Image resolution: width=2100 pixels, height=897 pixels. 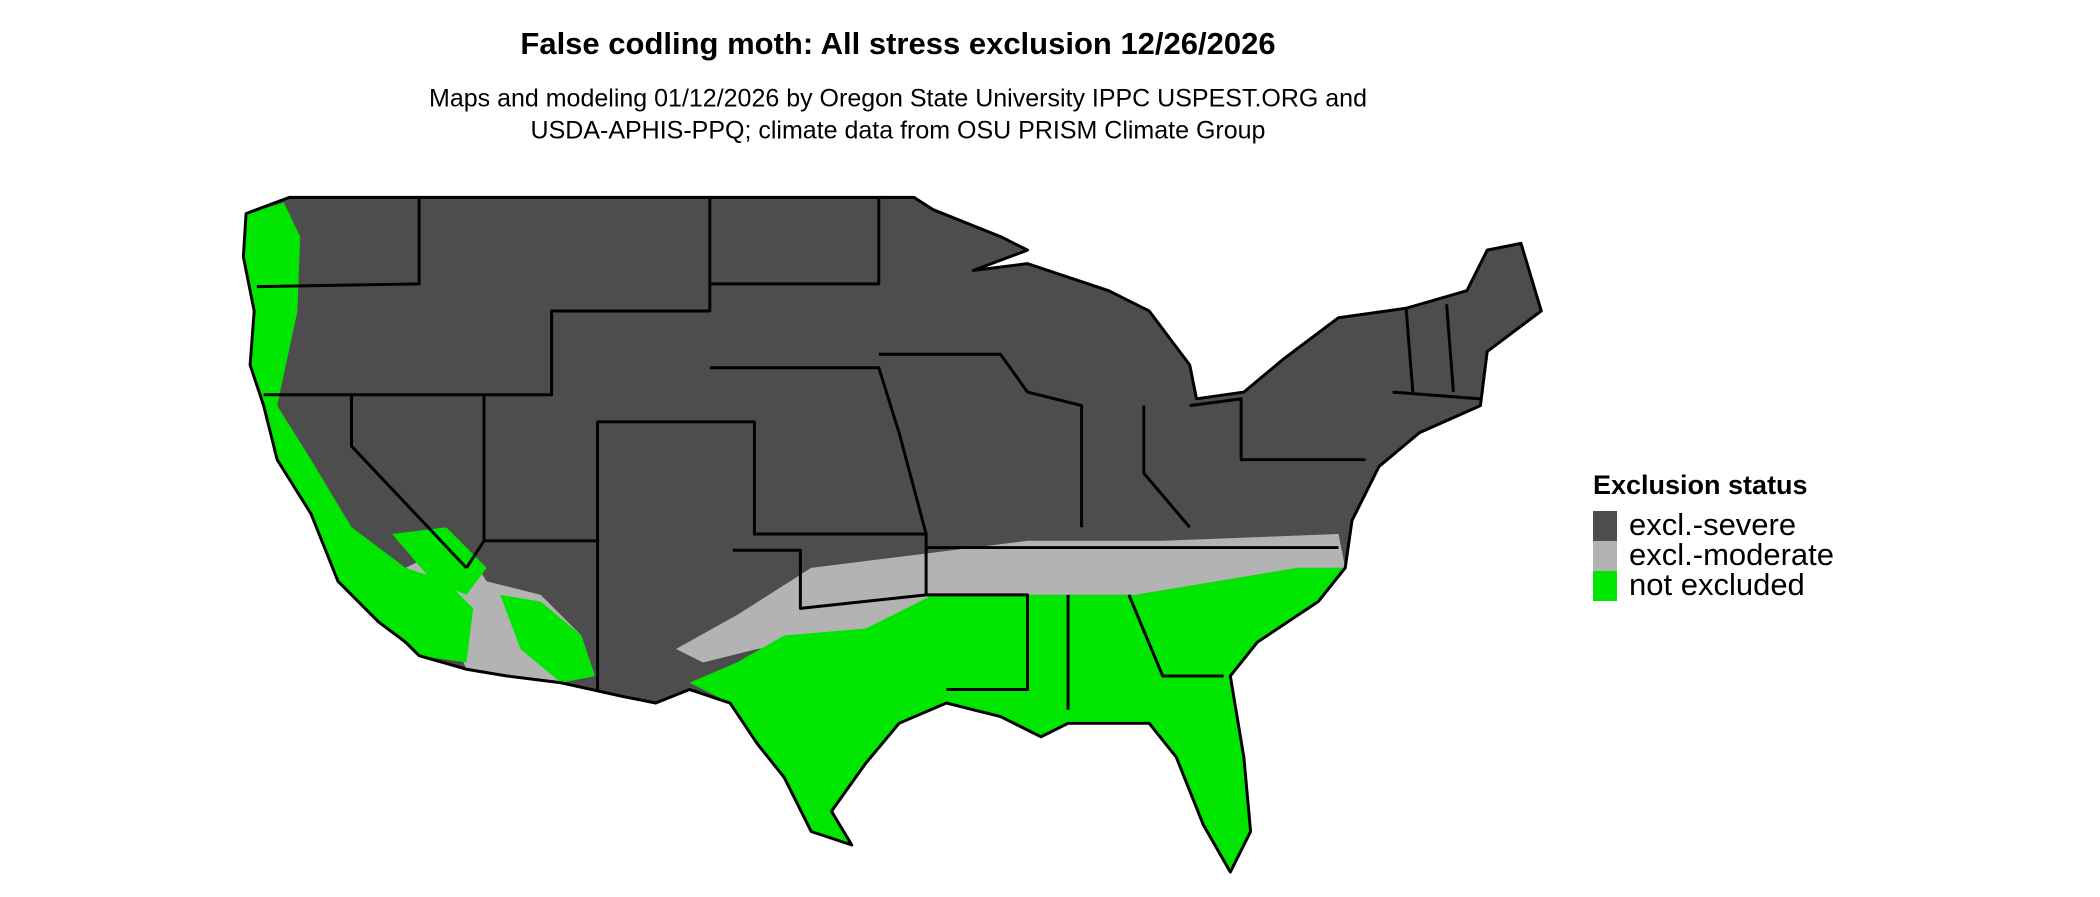 I want to click on legend-label: excl.-moderate, so click(x=1731, y=554).